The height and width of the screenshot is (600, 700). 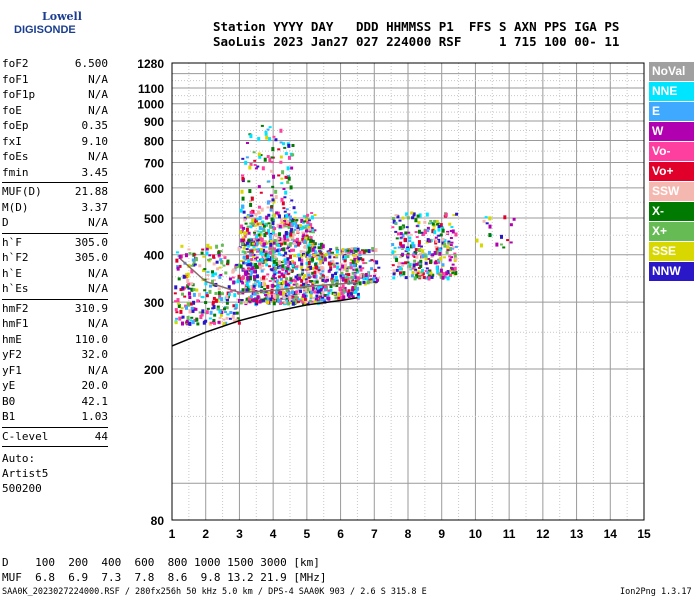 I want to click on x-tick-label: 15, so click(x=644, y=534).